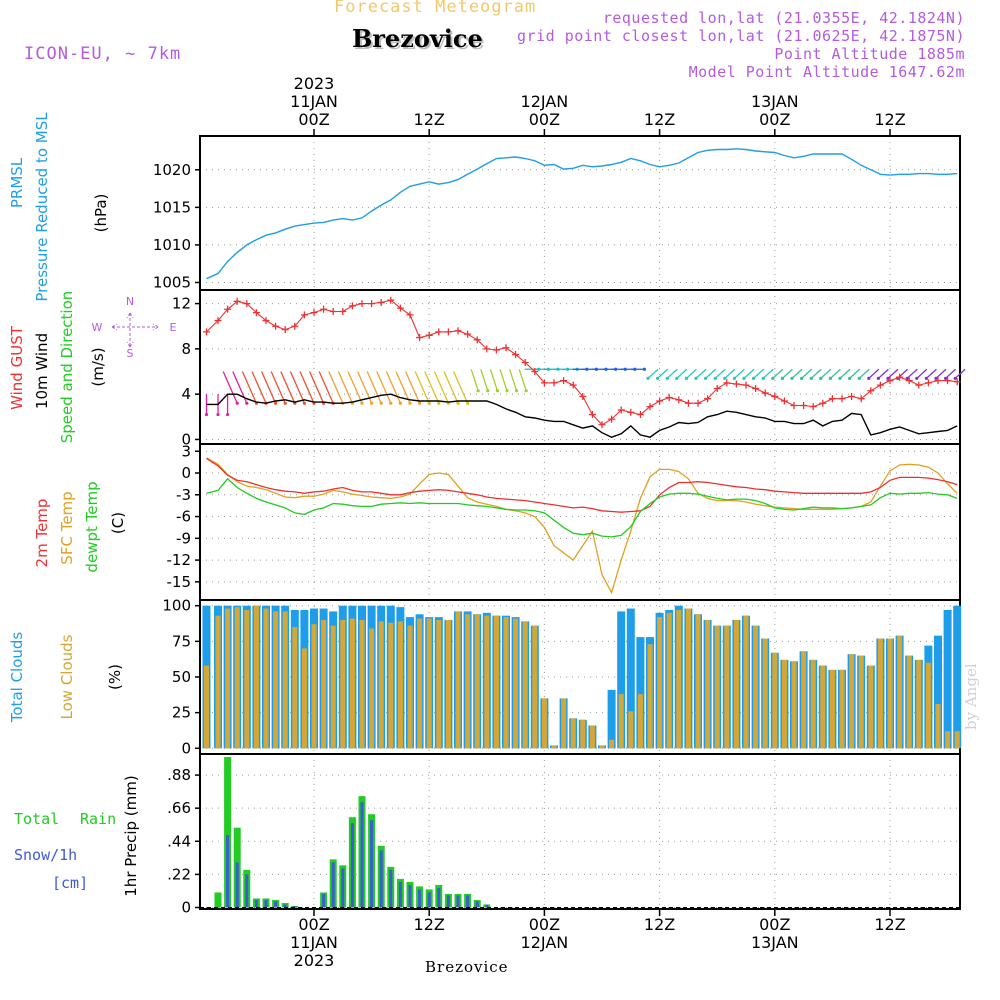  Describe the element at coordinates (889, 119) in the screenshot. I see `x-tick-label-top: 12Z` at that location.